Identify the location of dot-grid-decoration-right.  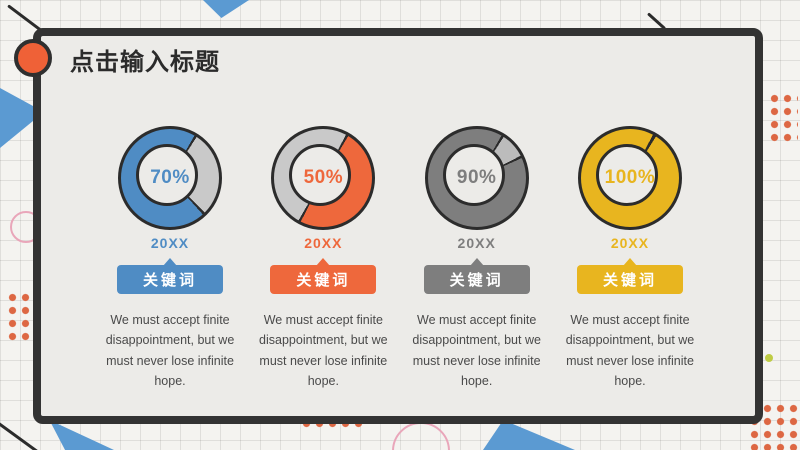
(783, 118).